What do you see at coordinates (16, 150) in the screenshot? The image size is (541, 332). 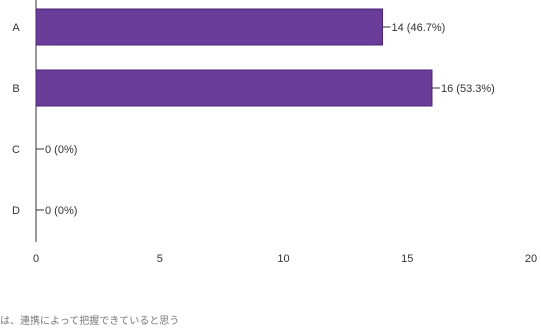 I see `category-label-c: C` at bounding box center [16, 150].